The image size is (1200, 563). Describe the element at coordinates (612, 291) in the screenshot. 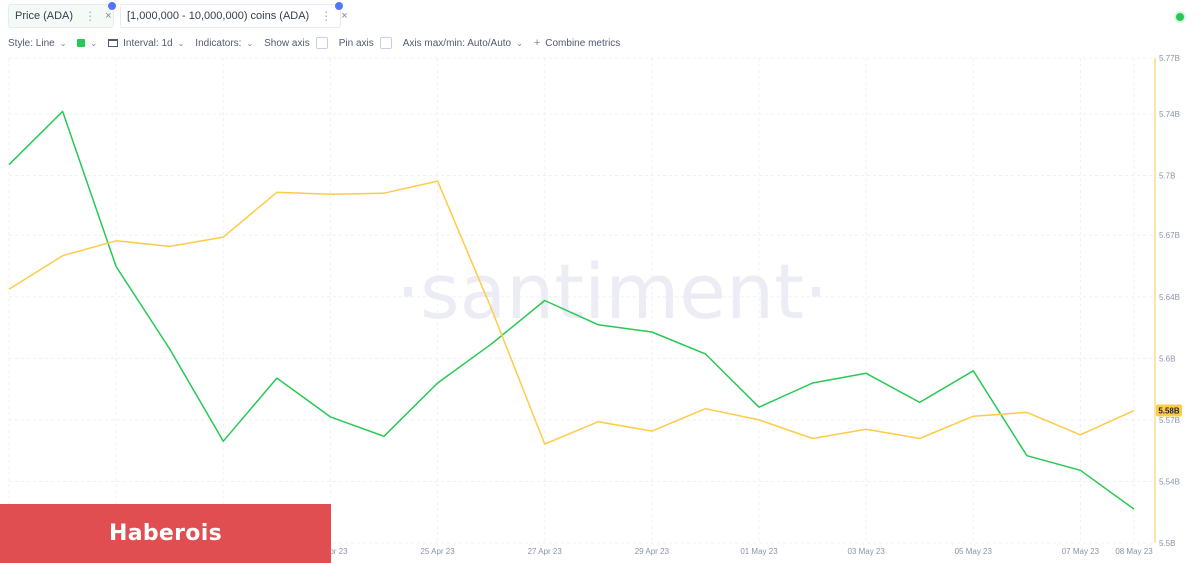

I see `santiment-watermark: ·santiment·` at that location.